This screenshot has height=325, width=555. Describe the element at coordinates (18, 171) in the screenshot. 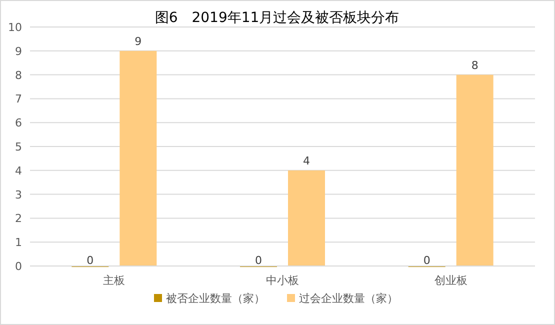

I see `y-tick-label: 4` at that location.